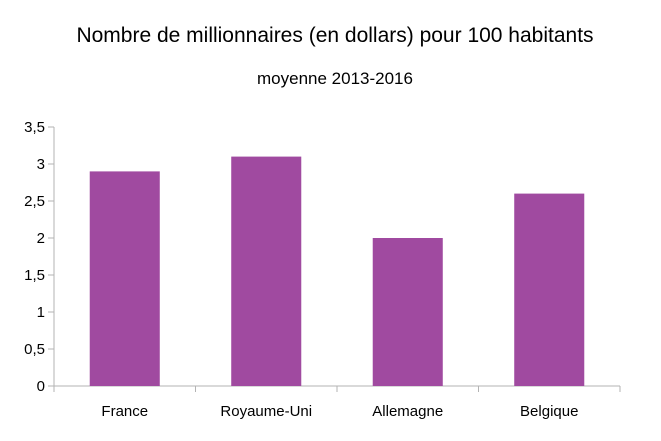 The width and height of the screenshot is (661, 441). Describe the element at coordinates (335, 78) in the screenshot. I see `chart-subtitle: moyenne 2013-2016` at that location.